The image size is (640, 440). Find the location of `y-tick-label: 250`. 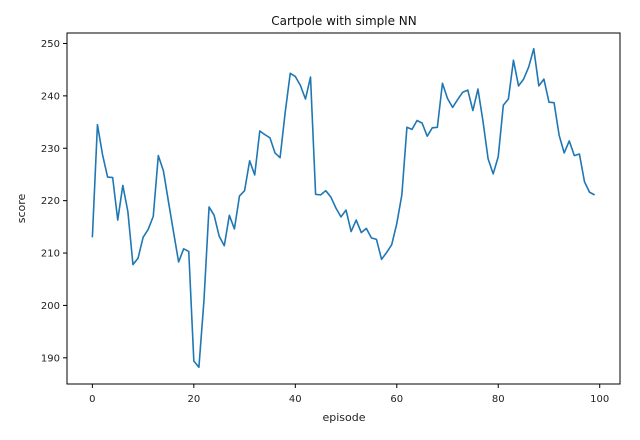

y-tick-label: 250 is located at coordinates (50, 44).